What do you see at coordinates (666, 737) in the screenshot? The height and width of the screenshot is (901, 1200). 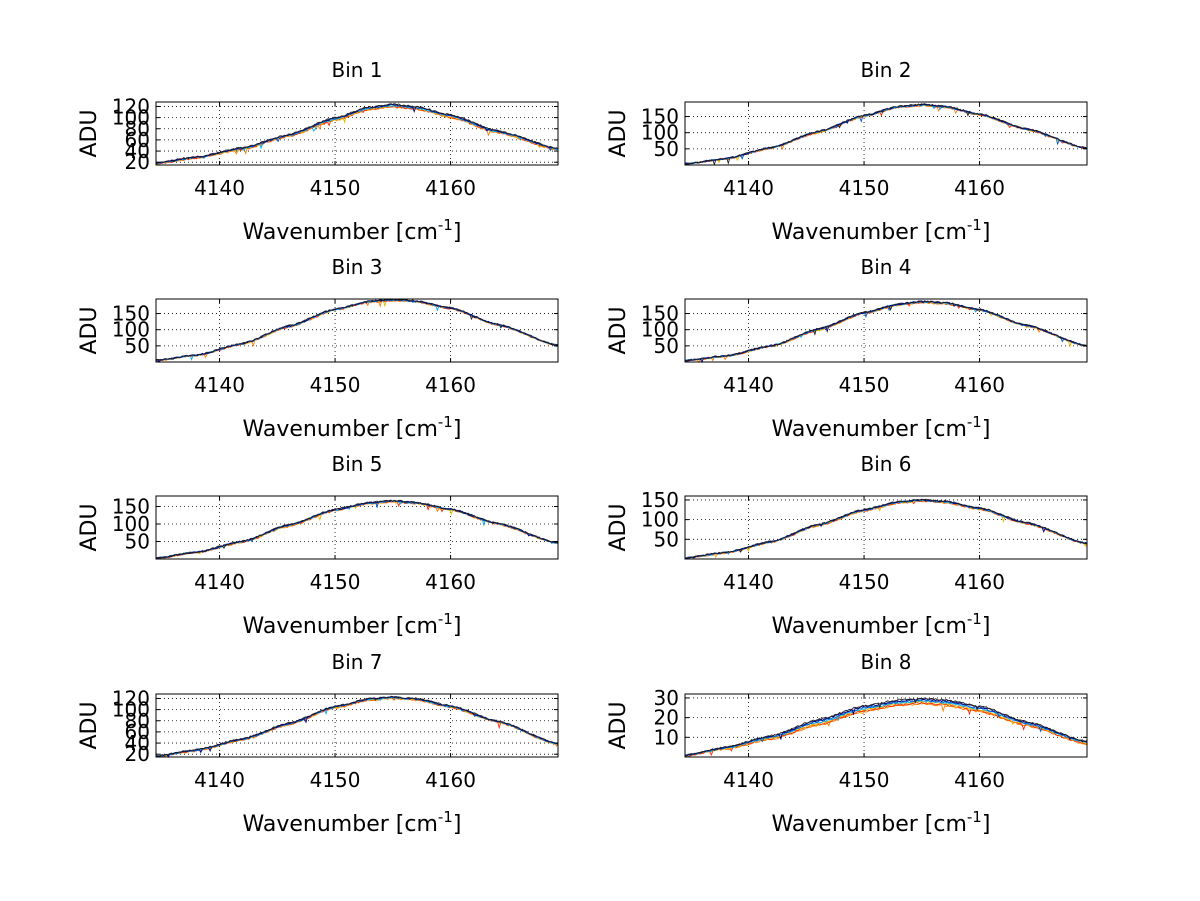 I see `y-tick-label: 10` at bounding box center [666, 737].